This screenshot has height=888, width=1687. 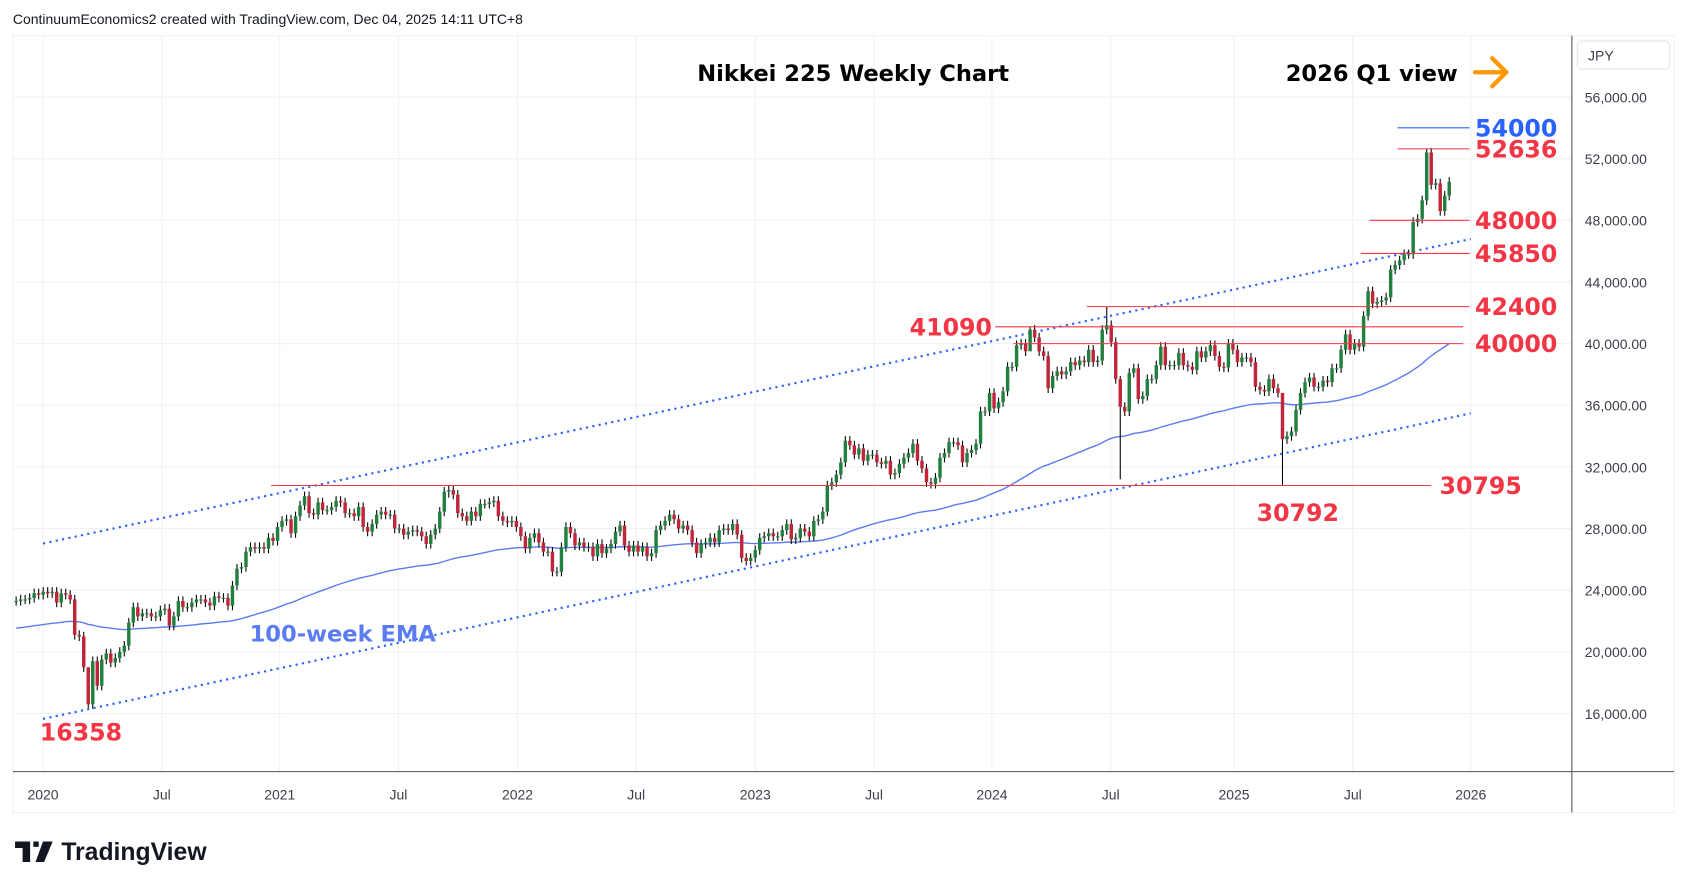 What do you see at coordinates (1516, 344) in the screenshot?
I see `level-label-40000: 40000` at bounding box center [1516, 344].